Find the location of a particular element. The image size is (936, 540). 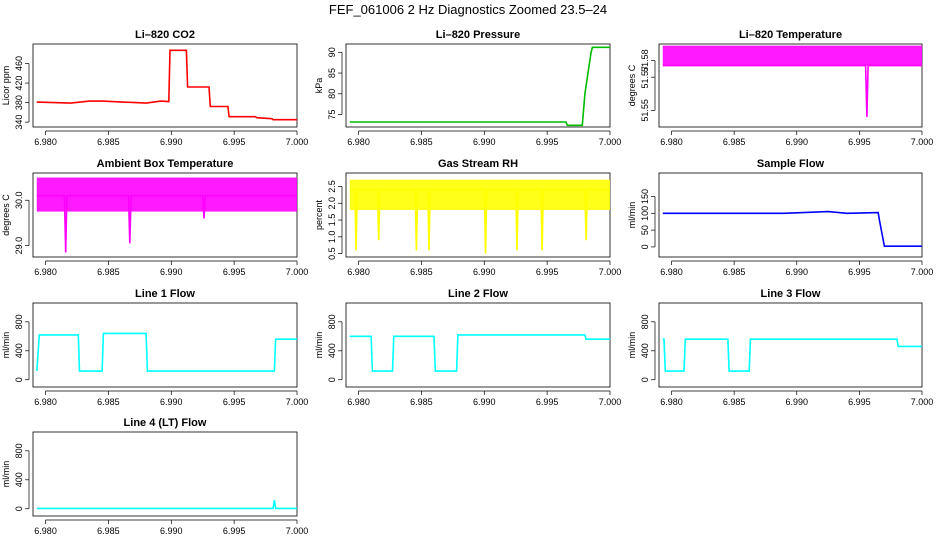

y-tick-label: 51.57 is located at coordinates (645, 77).